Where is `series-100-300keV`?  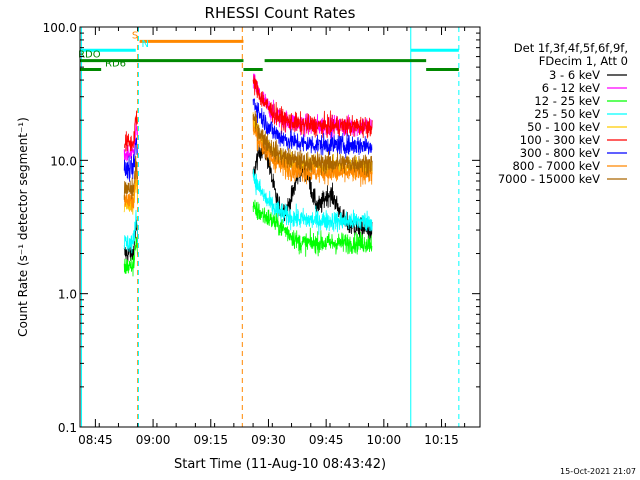 series-100-300keV is located at coordinates (248, 113).